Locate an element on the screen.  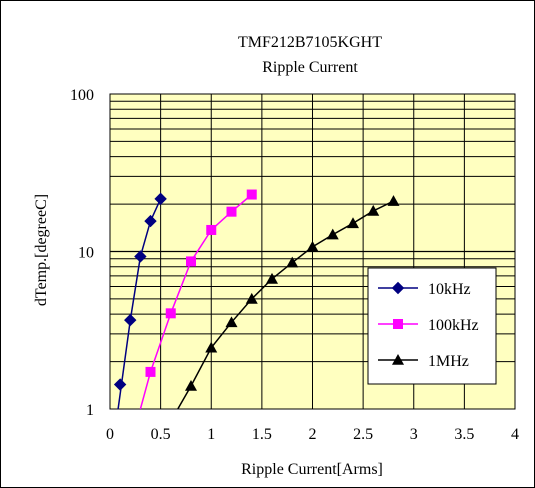
chart-subtitle: Ripple Current is located at coordinates (310, 67).